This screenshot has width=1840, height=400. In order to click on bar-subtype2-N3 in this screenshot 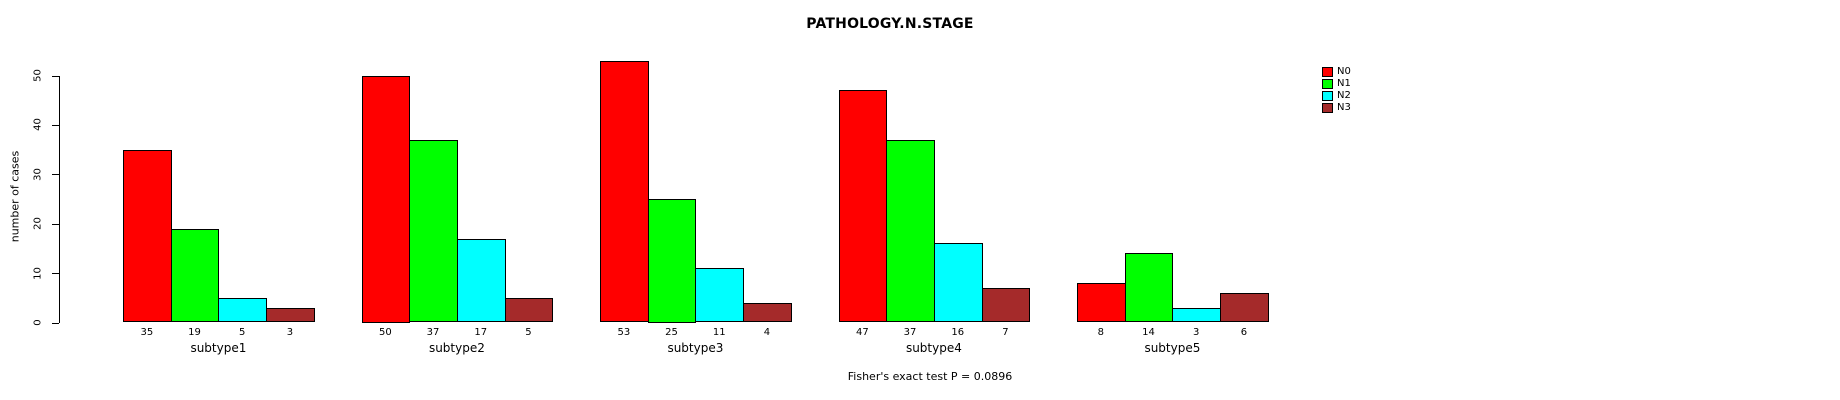, I will do `click(529, 310)`.